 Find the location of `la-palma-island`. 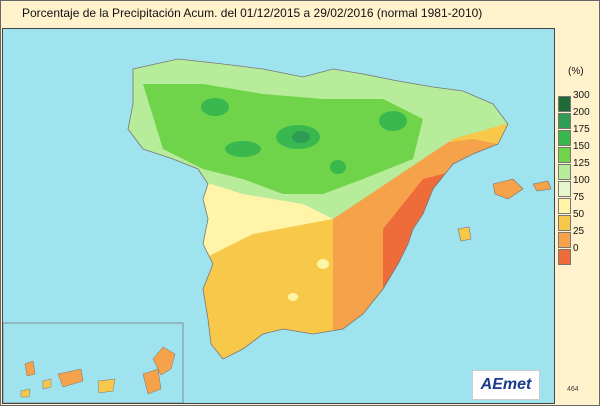

la-palma-island is located at coordinates (30, 368).